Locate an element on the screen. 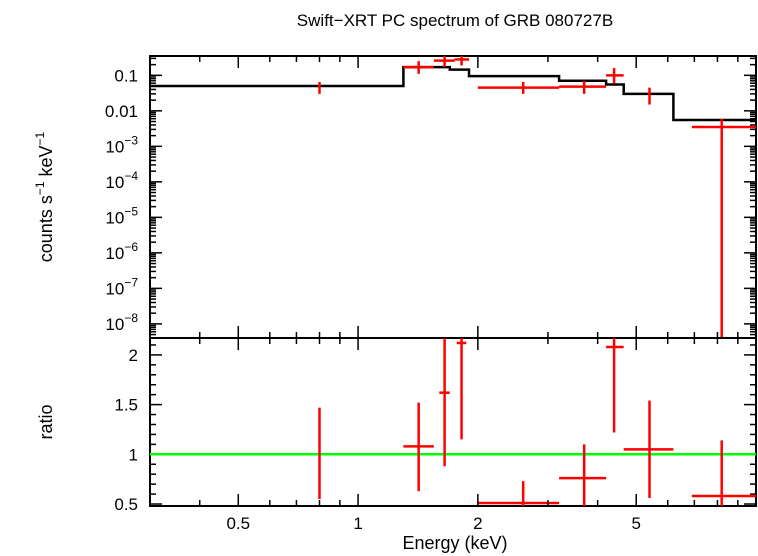 The image size is (758, 556). x-tick-label: 2 is located at coordinates (477, 523).